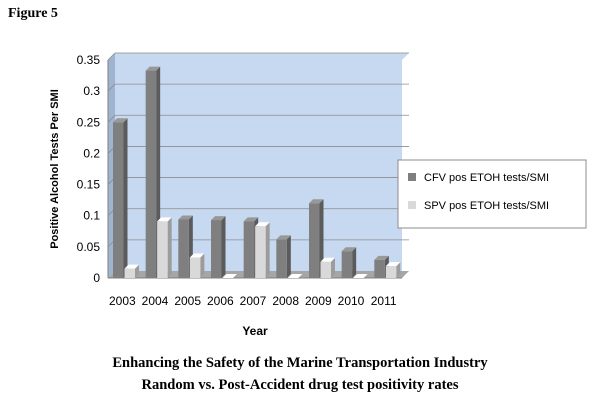 The height and width of the screenshot is (400, 600). Describe the element at coordinates (91, 91) in the screenshot. I see `y-tick-label: 0.3` at that location.